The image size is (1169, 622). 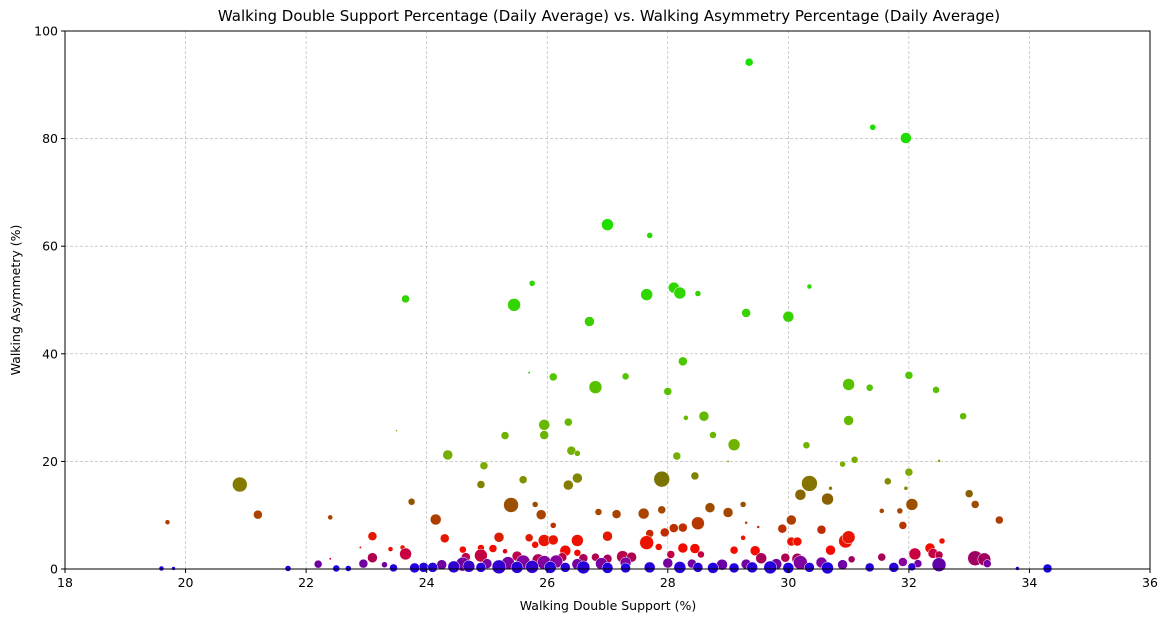 What do you see at coordinates (65, 582) in the screenshot?
I see `x-tick-label: 18` at bounding box center [65, 582].